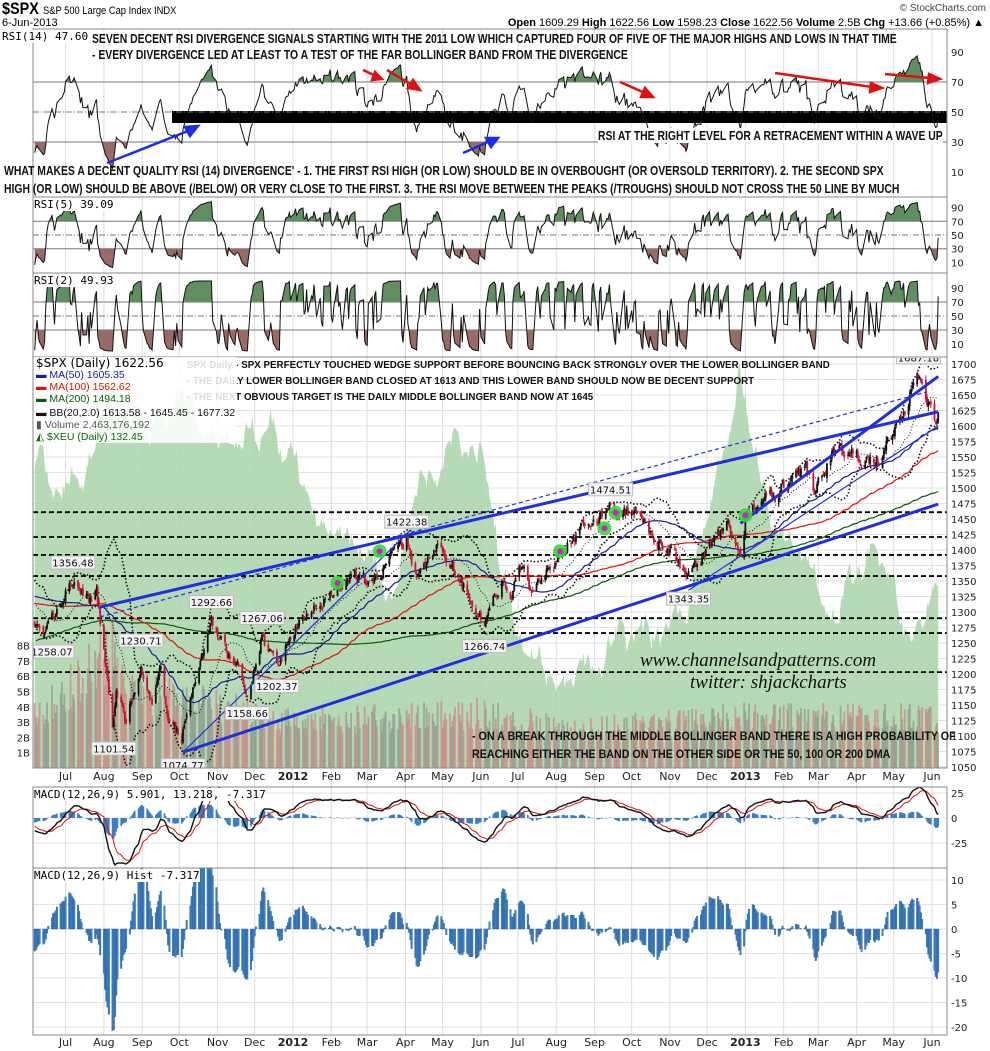 This screenshot has width=990, height=1051. What do you see at coordinates (100, 363) in the screenshot?
I see `legend-spx: $SPX (Daily) 1622.56` at bounding box center [100, 363].